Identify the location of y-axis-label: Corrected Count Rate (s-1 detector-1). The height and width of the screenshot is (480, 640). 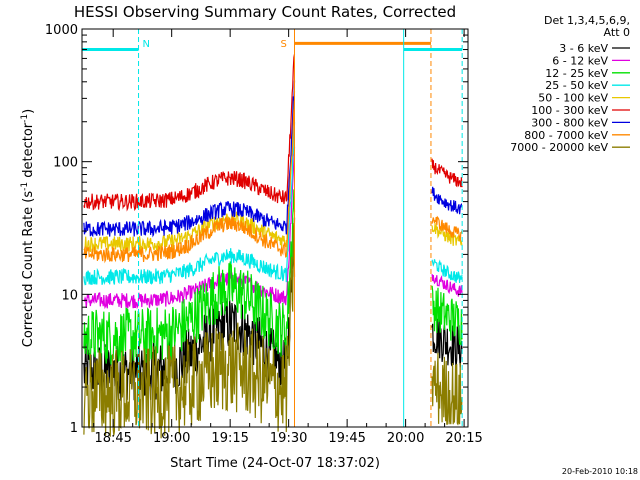
(28, 228).